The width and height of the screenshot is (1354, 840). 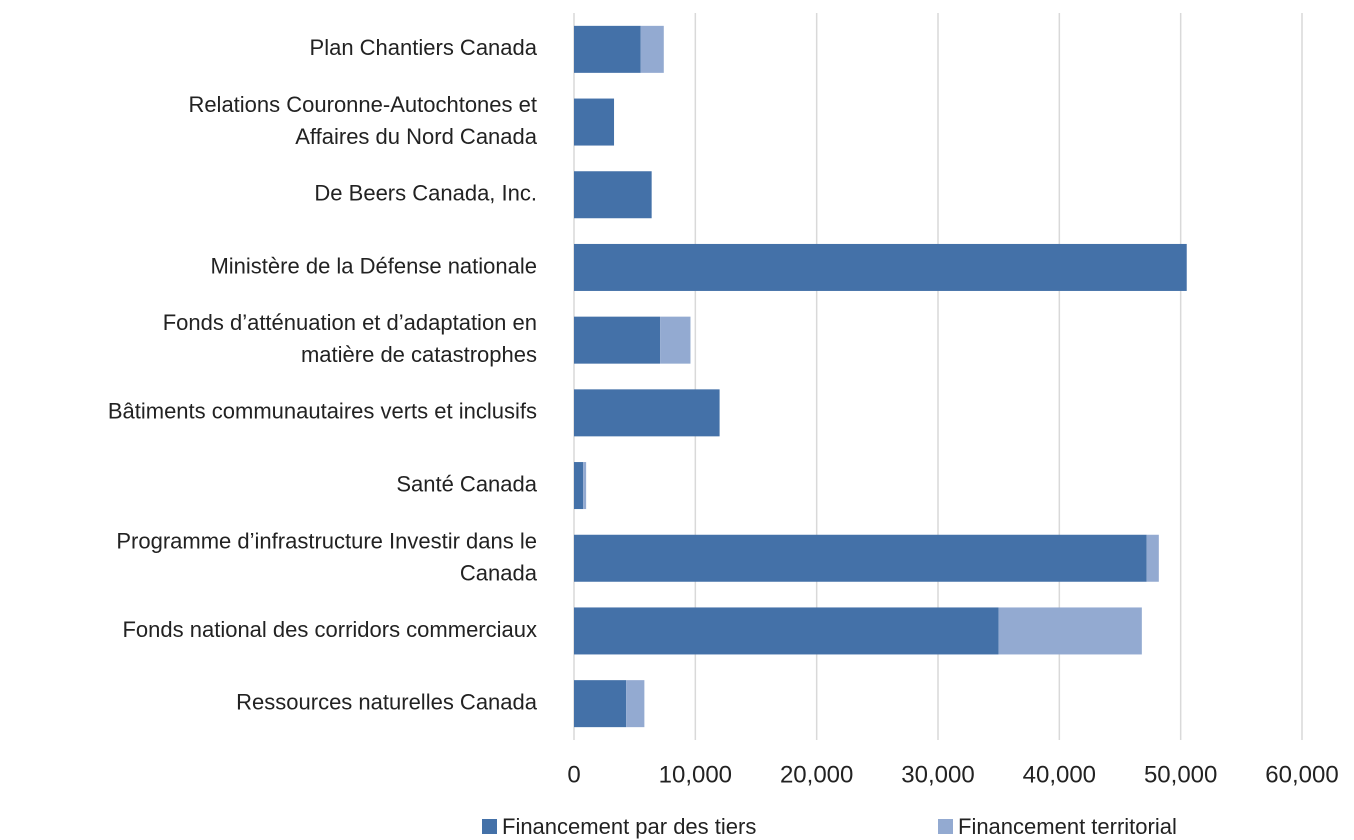 What do you see at coordinates (466, 483) in the screenshot?
I see `y-tick-label: Santé Canada` at bounding box center [466, 483].